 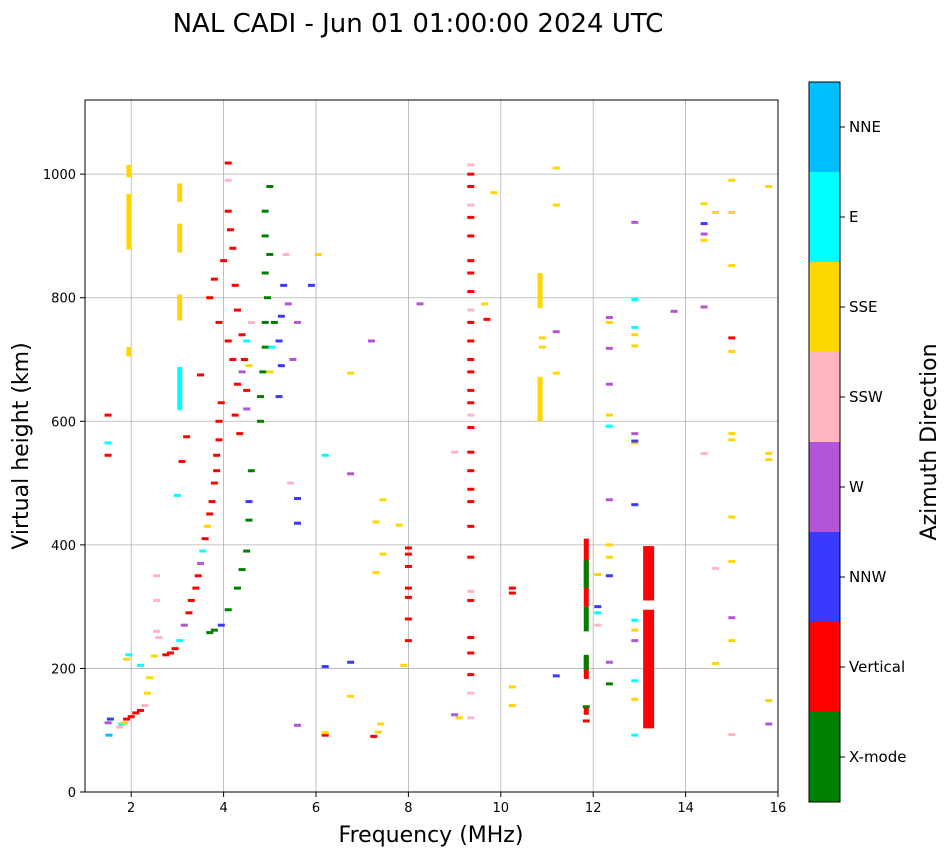 What do you see at coordinates (63, 422) in the screenshot?
I see `y-tick-label: 600` at bounding box center [63, 422].